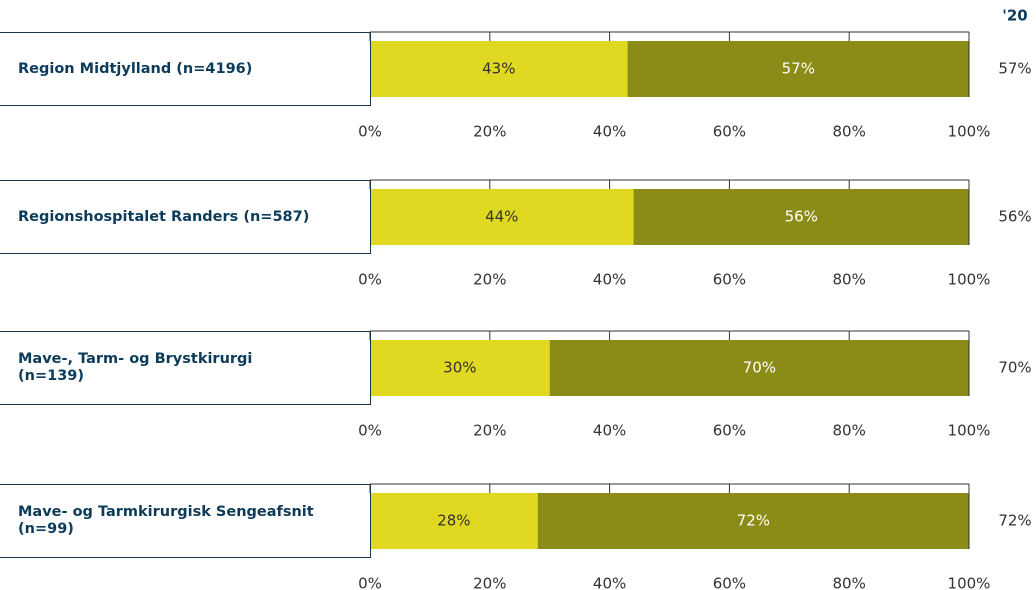 The height and width of the screenshot is (590, 1036). I want to click on comparison-label: 56%, so click(1014, 217).